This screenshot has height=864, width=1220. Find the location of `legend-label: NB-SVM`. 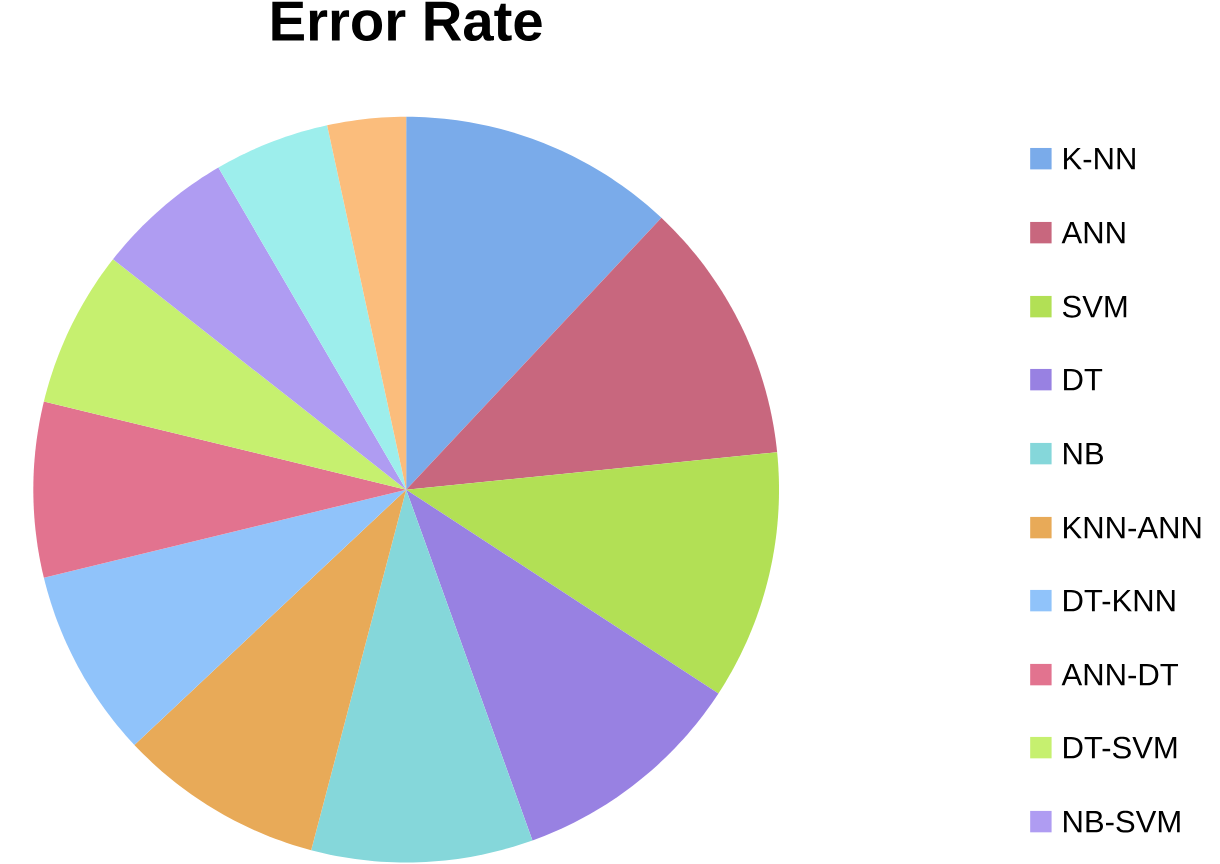

legend-label: NB-SVM is located at coordinates (1122, 821).